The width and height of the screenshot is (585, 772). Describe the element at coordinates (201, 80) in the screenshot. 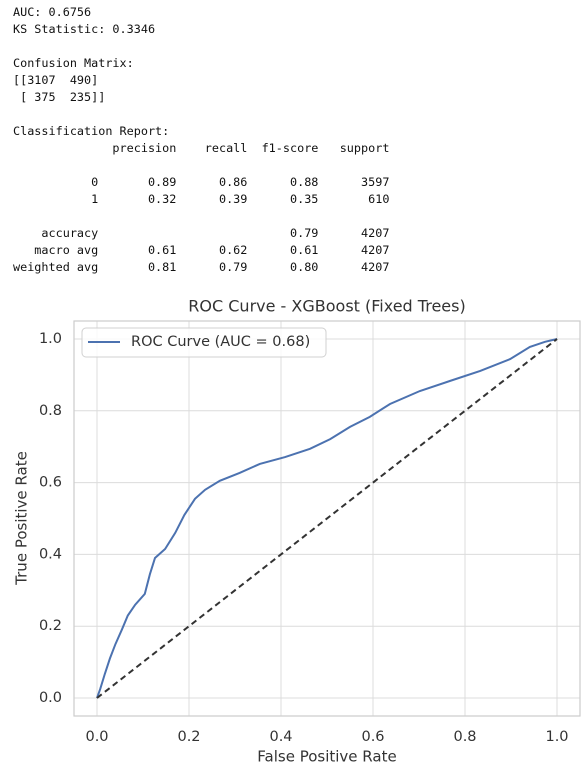

I see `output-block: Confusion Matrix: [[3107 490] [ 375 235]]` at that location.